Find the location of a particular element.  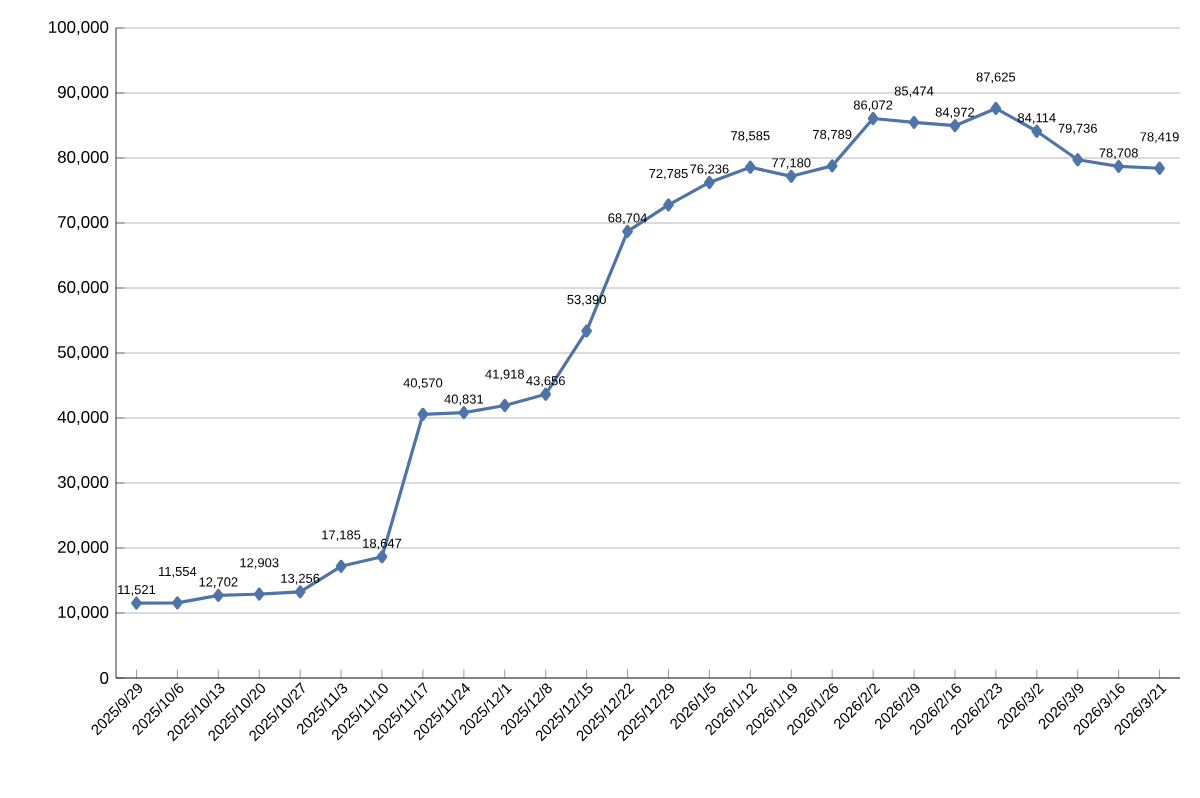

y-tick-label: 0 is located at coordinates (104, 678).